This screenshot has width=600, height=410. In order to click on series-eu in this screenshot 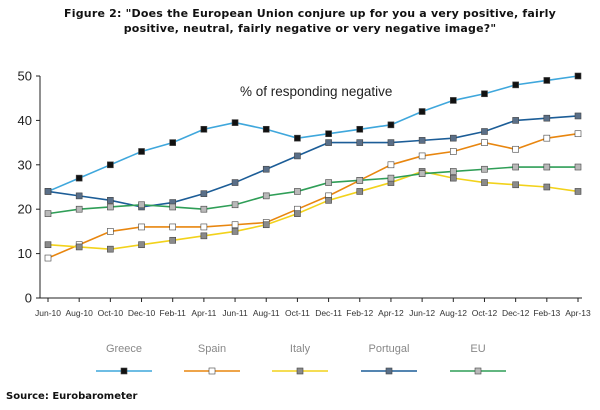, I will do `click(313, 190)`.